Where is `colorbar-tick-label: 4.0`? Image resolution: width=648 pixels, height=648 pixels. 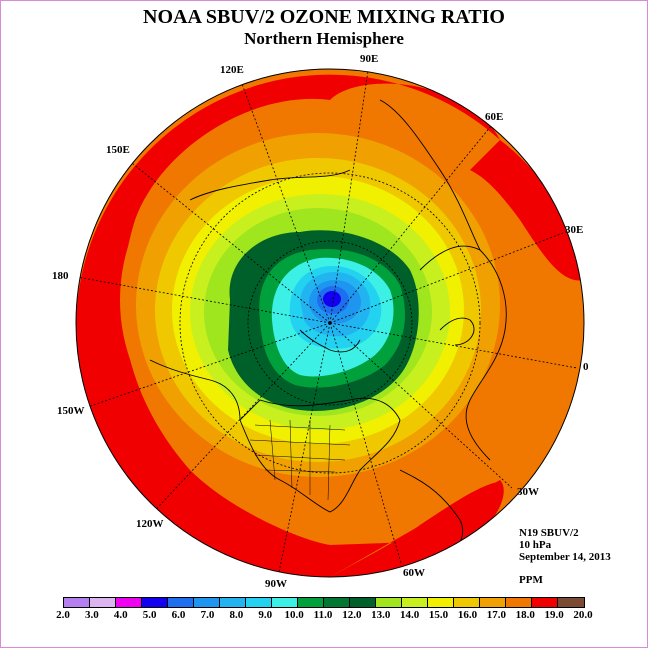
colorbar-tick-label: 4.0 is located at coordinates (120, 615).